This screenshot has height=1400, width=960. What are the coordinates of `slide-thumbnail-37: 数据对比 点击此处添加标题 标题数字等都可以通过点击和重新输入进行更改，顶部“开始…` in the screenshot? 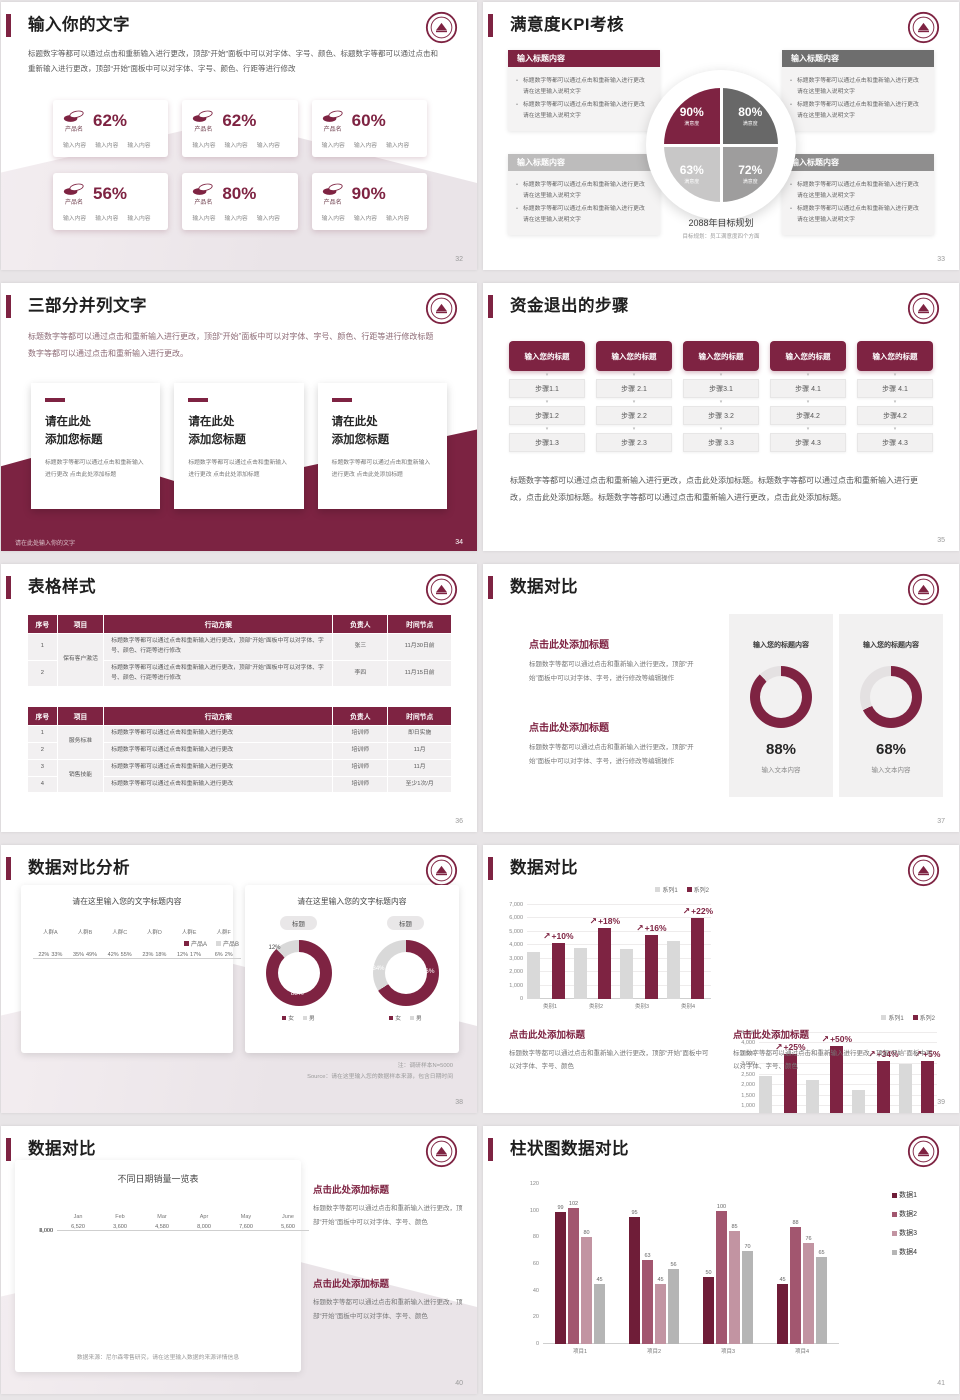 It's located at (721, 698).